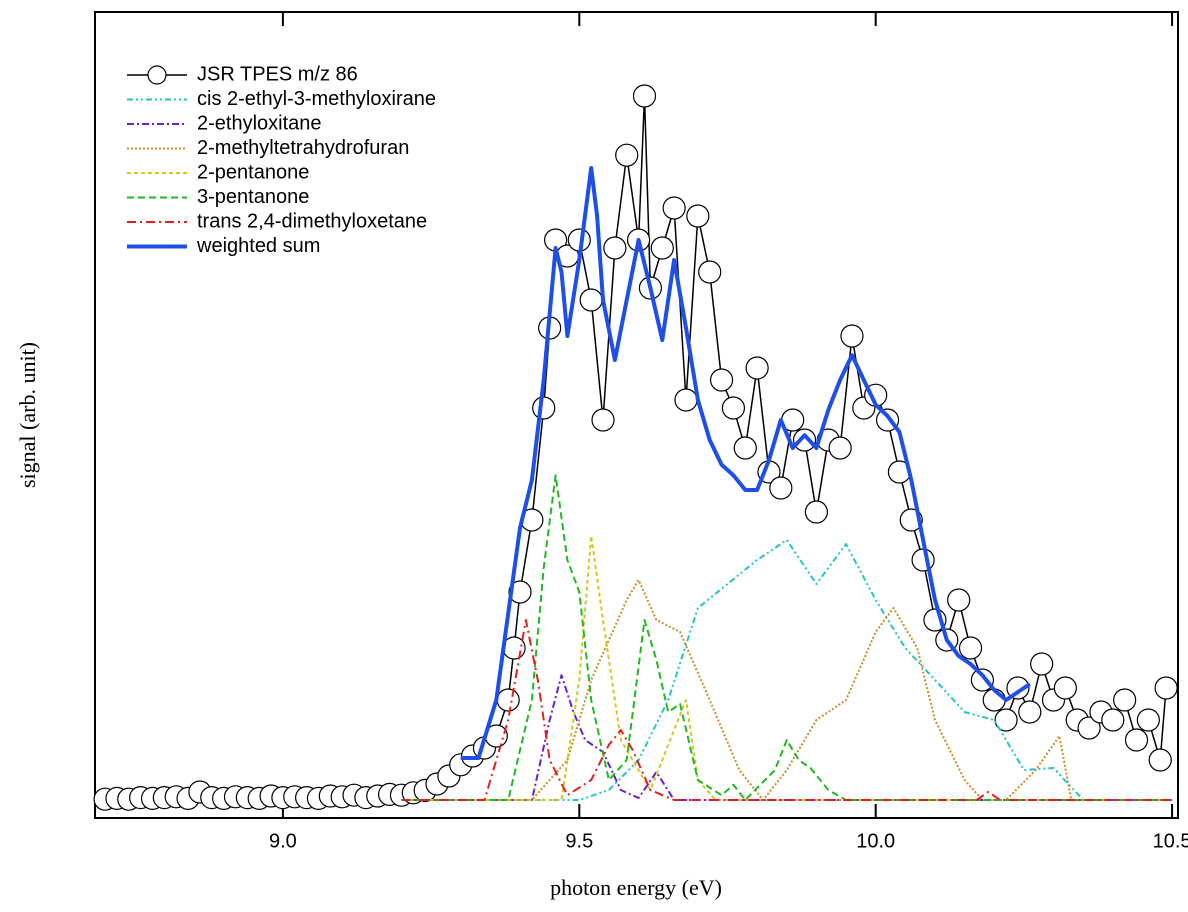 This screenshot has width=1188, height=912. I want to click on x-axis-label: photon energy (eV), so click(636, 887).